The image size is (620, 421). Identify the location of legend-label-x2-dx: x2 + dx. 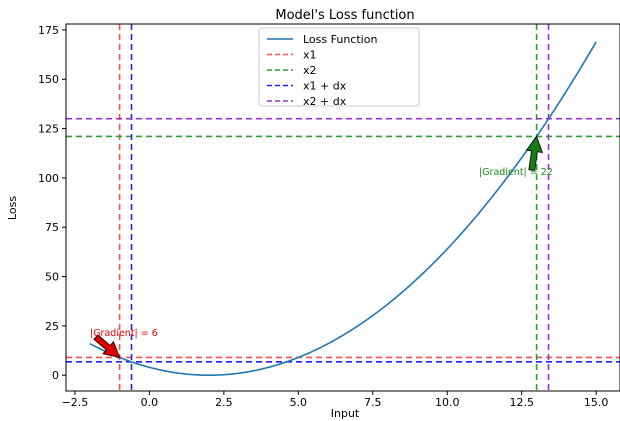
(325, 101).